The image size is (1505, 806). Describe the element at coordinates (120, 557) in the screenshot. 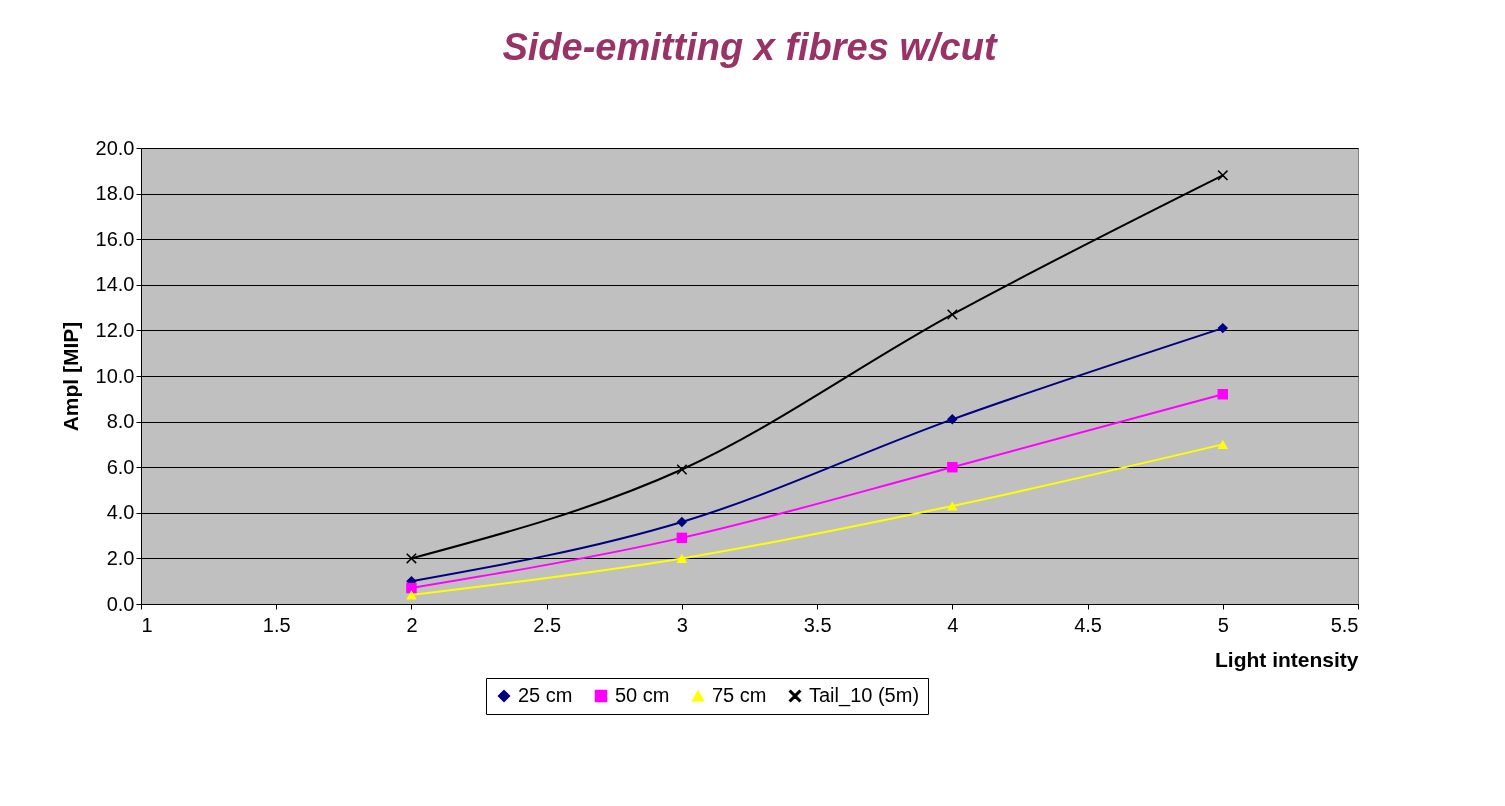

I see `y-tick-label: 2.0` at that location.